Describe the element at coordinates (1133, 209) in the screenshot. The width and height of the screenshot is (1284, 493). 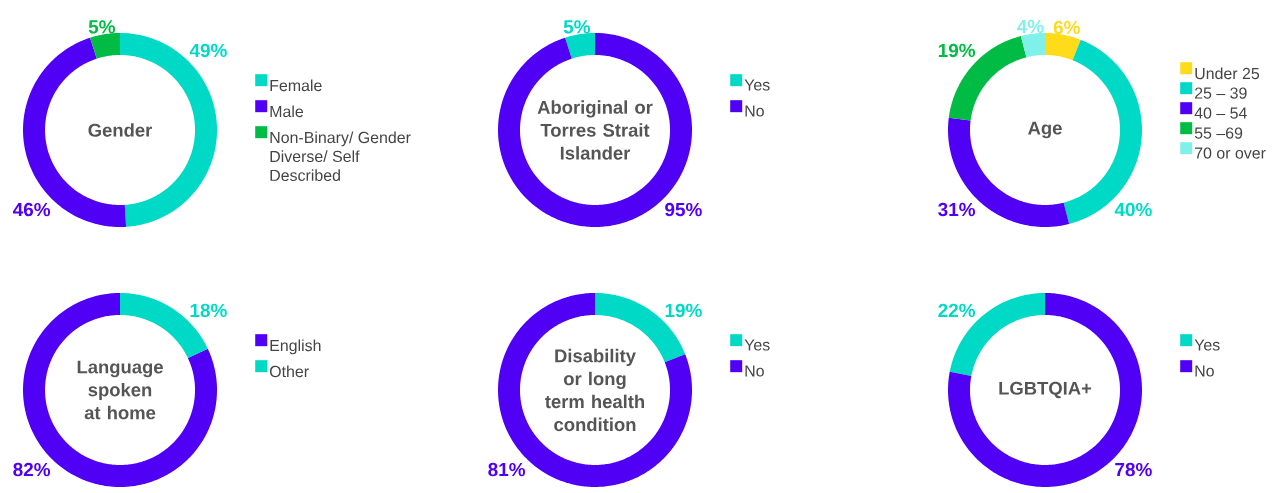
I see `data-label: 40%` at that location.